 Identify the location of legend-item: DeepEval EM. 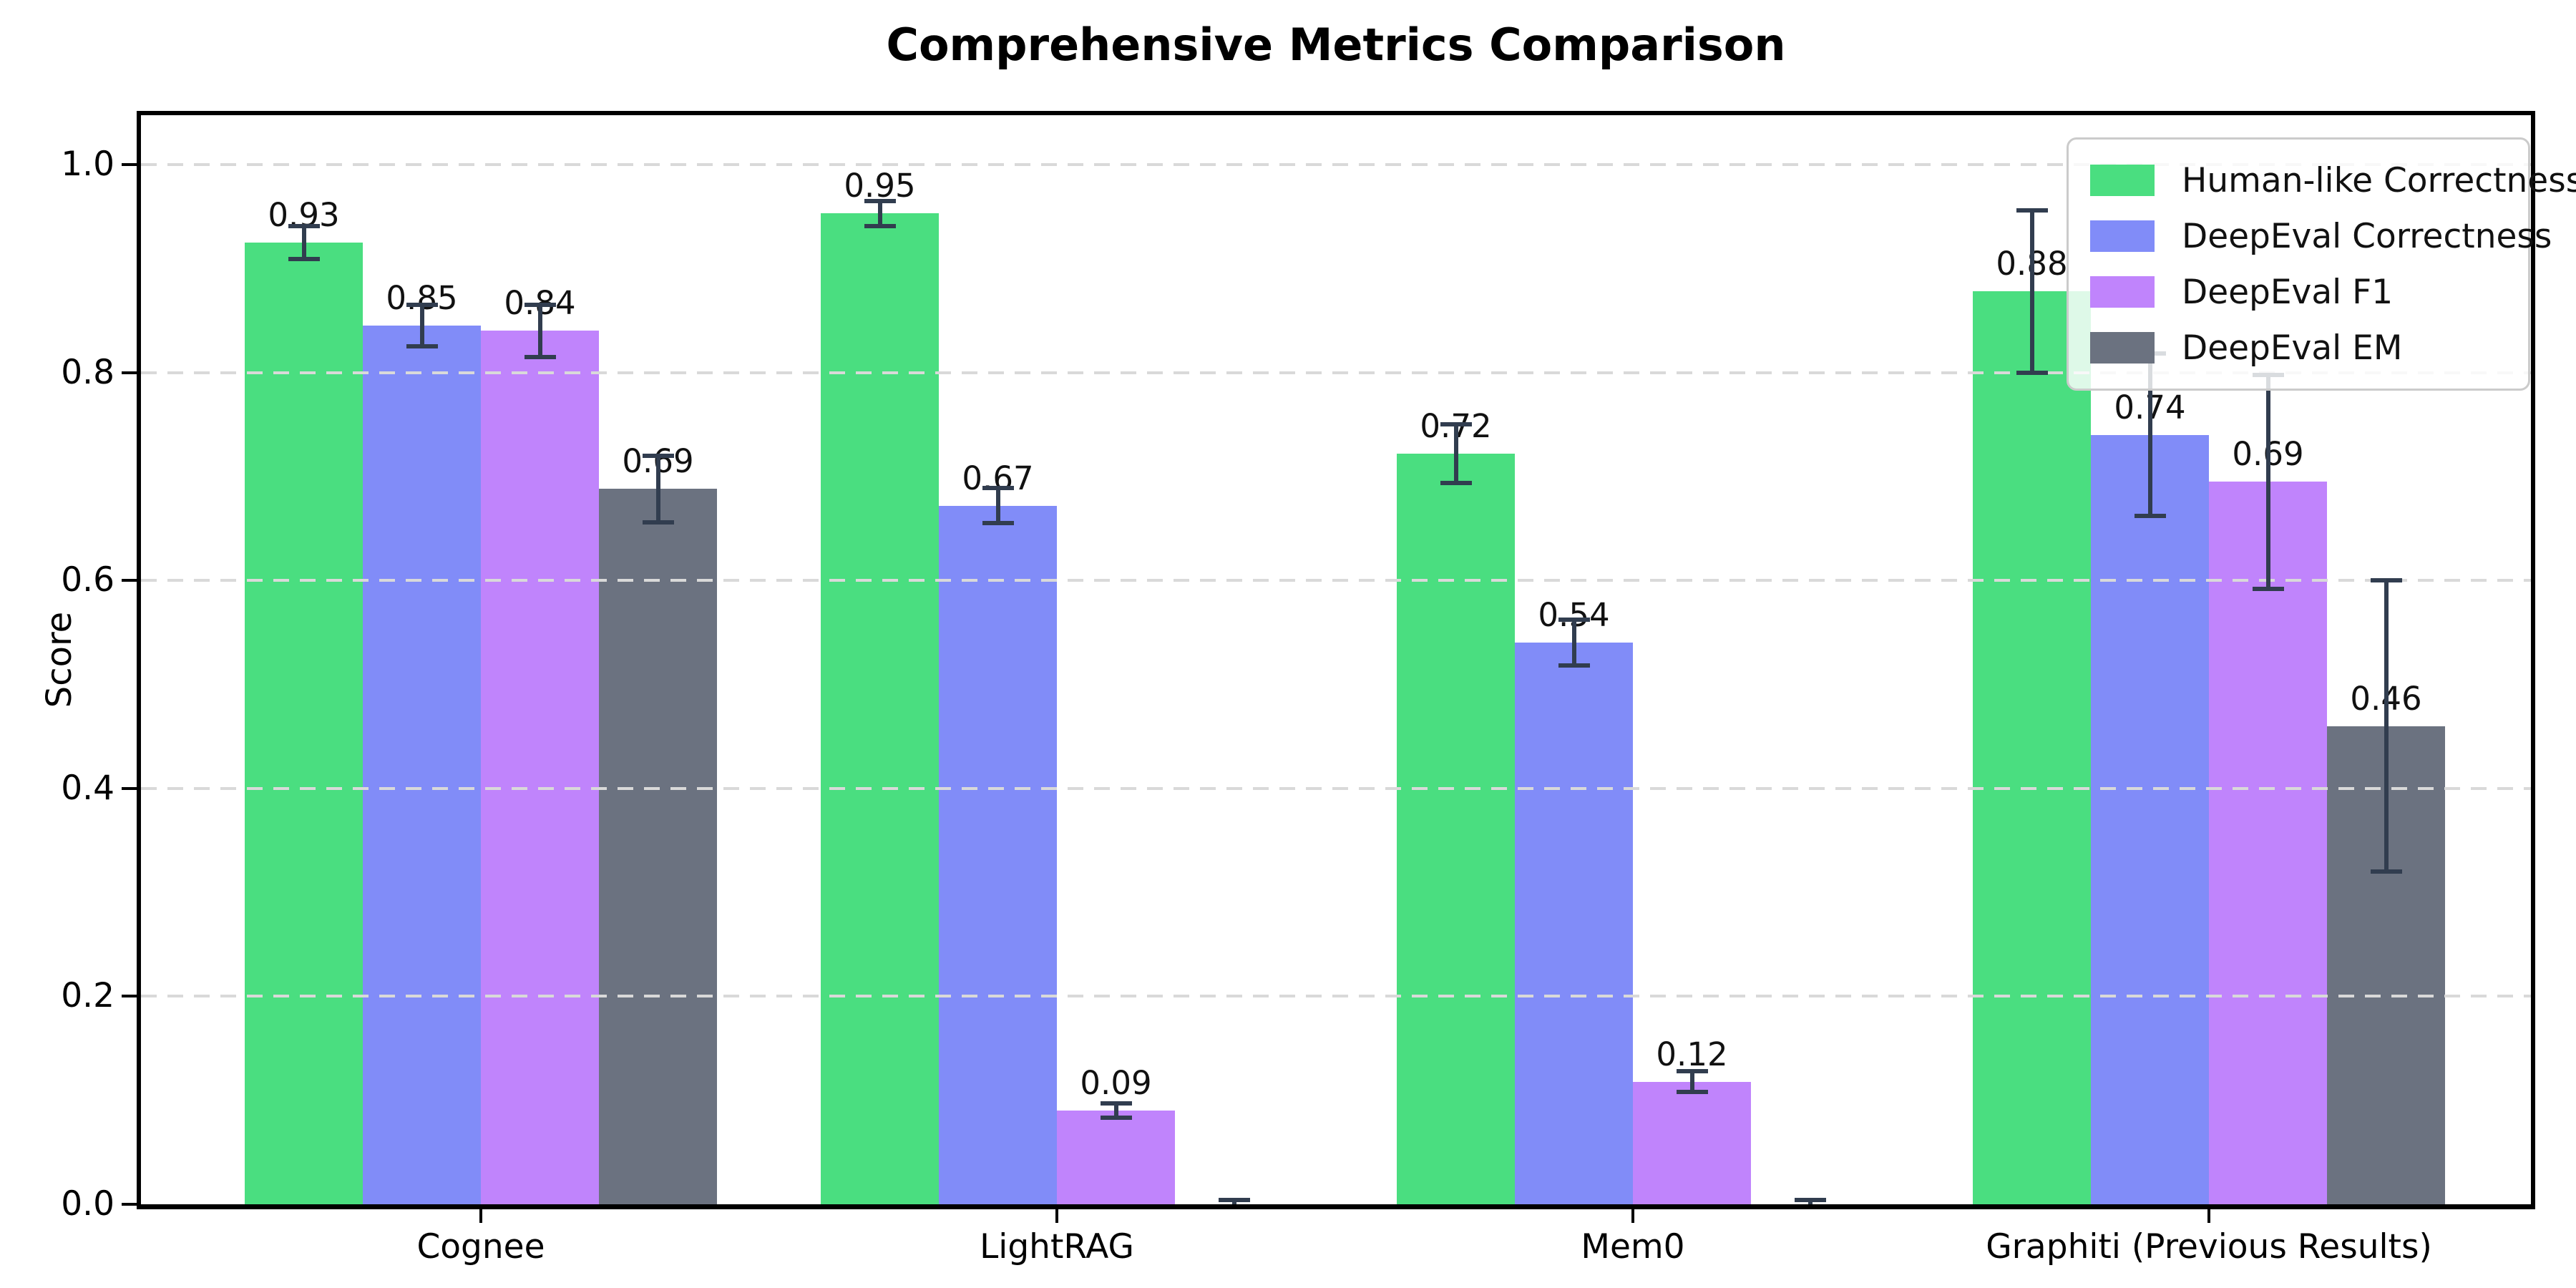
(2309, 348).